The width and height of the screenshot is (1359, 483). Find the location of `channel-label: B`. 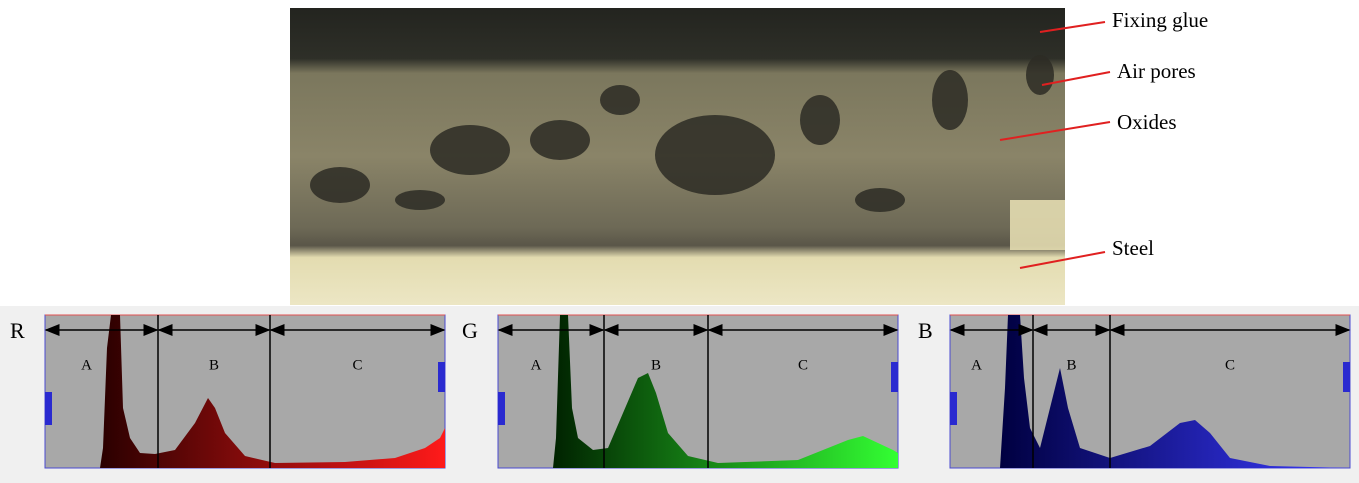

channel-label: B is located at coordinates (925, 330).